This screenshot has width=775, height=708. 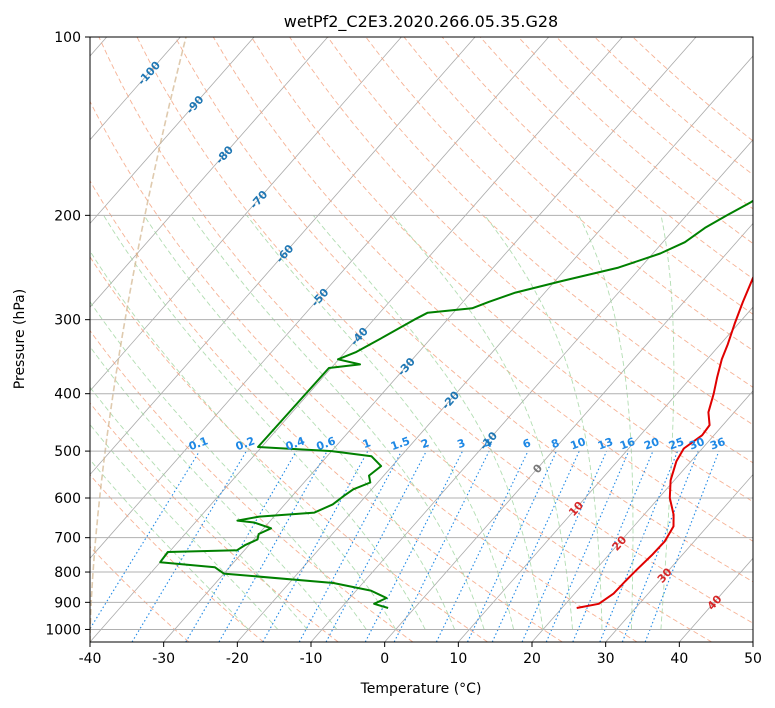 What do you see at coordinates (556, 443) in the screenshot?
I see `mixing-ratio-label: 8` at bounding box center [556, 443].